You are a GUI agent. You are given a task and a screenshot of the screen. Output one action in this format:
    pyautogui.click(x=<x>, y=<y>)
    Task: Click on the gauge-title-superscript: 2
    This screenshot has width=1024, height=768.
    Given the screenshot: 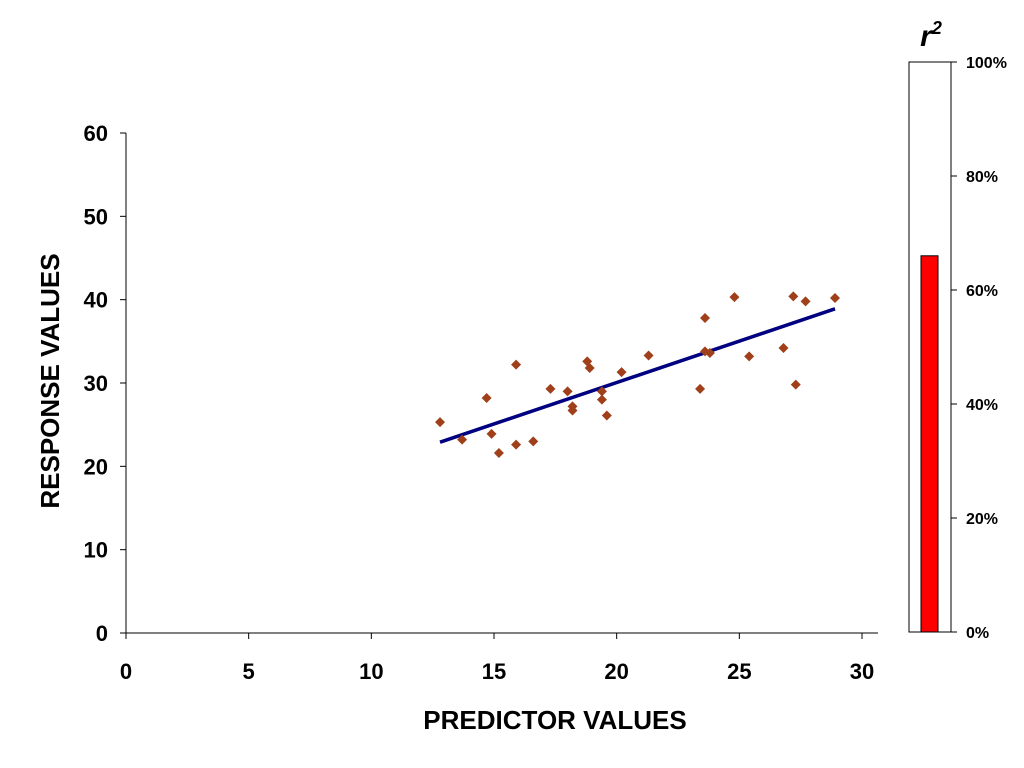 What is the action you would take?
    pyautogui.click(x=936, y=28)
    